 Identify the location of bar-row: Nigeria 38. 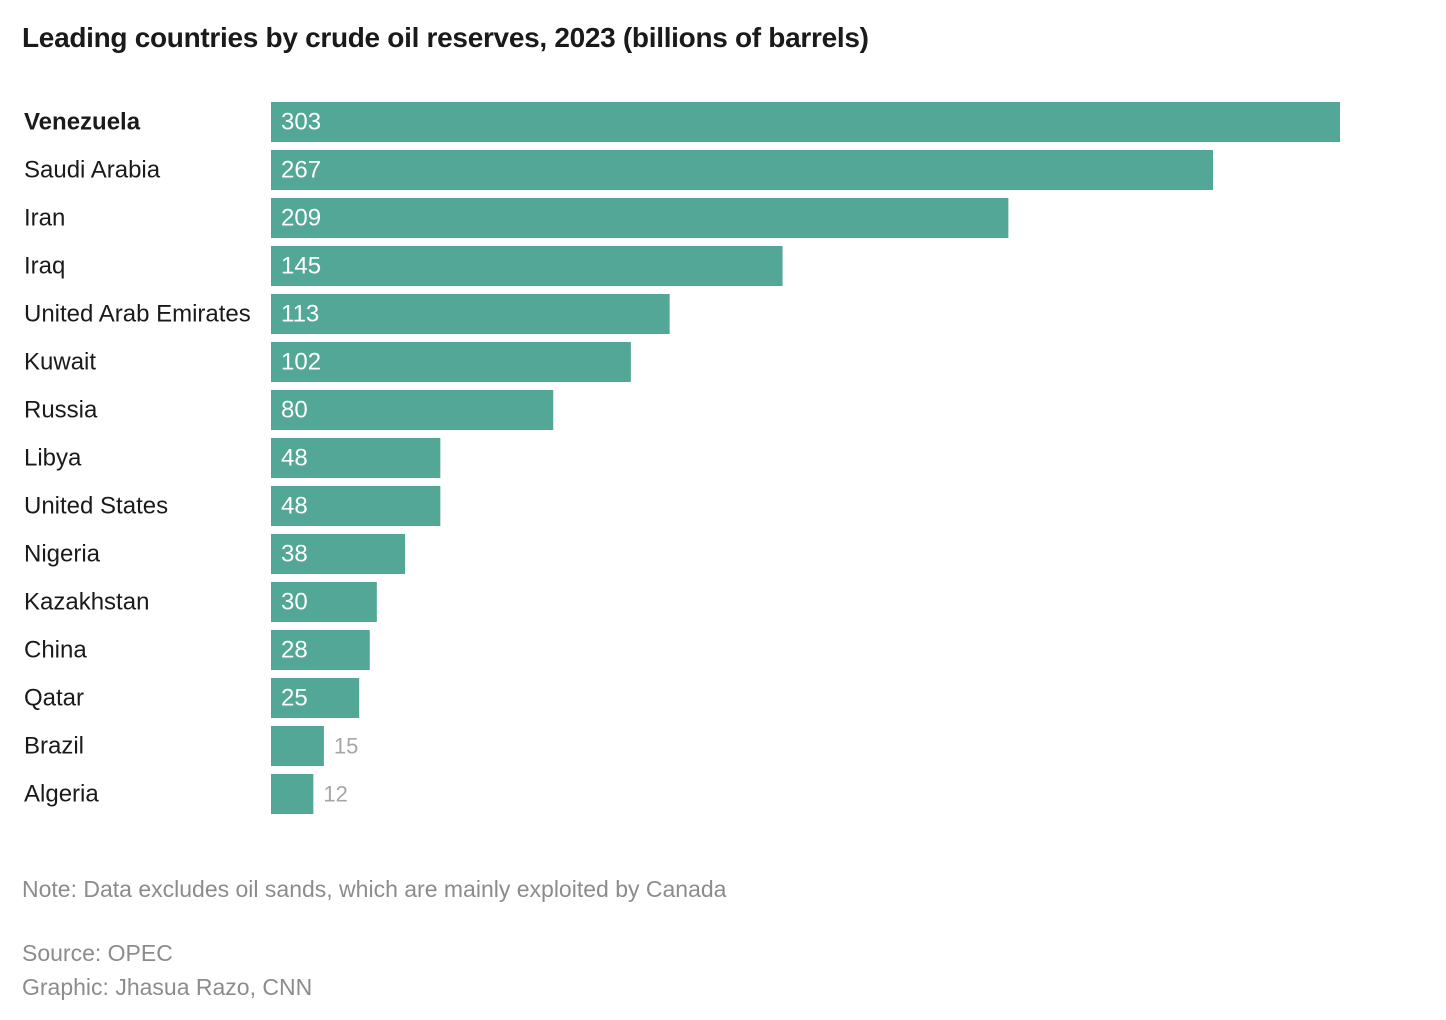
(215, 554).